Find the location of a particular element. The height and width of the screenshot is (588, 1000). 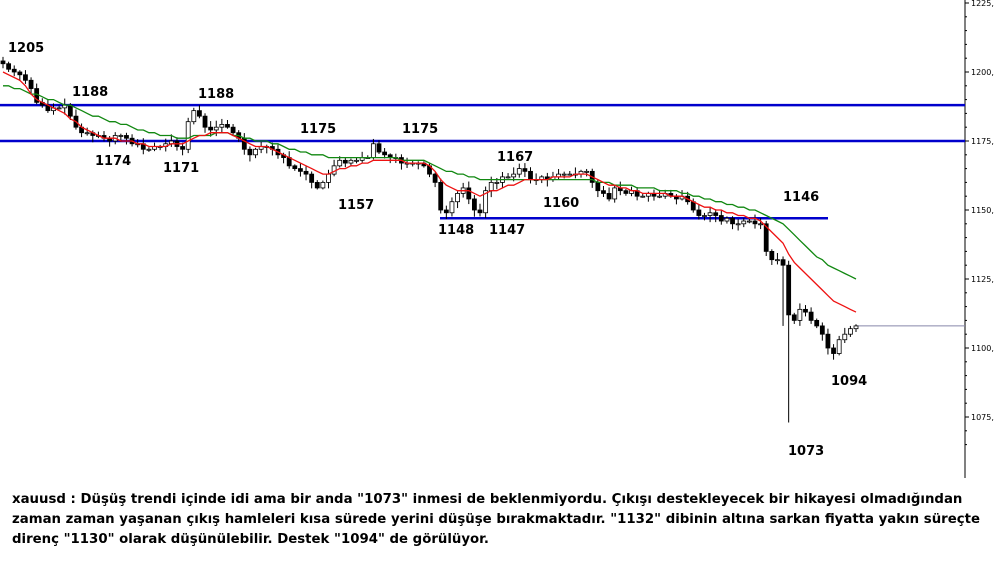

y-tick-label: 1100, is located at coordinates (982, 348).